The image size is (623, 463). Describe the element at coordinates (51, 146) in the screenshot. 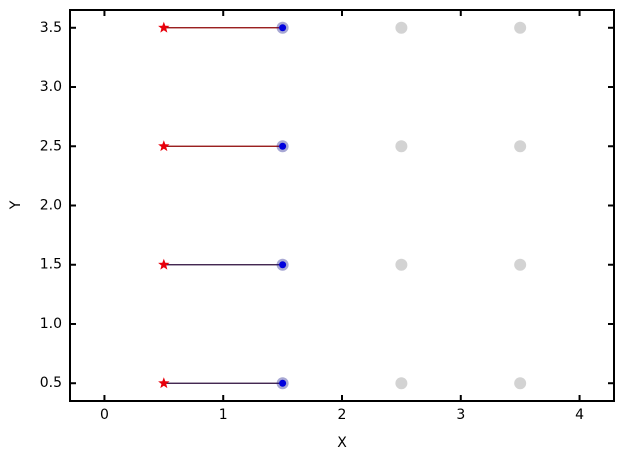

I see `y-tick-label: 2.5` at that location.